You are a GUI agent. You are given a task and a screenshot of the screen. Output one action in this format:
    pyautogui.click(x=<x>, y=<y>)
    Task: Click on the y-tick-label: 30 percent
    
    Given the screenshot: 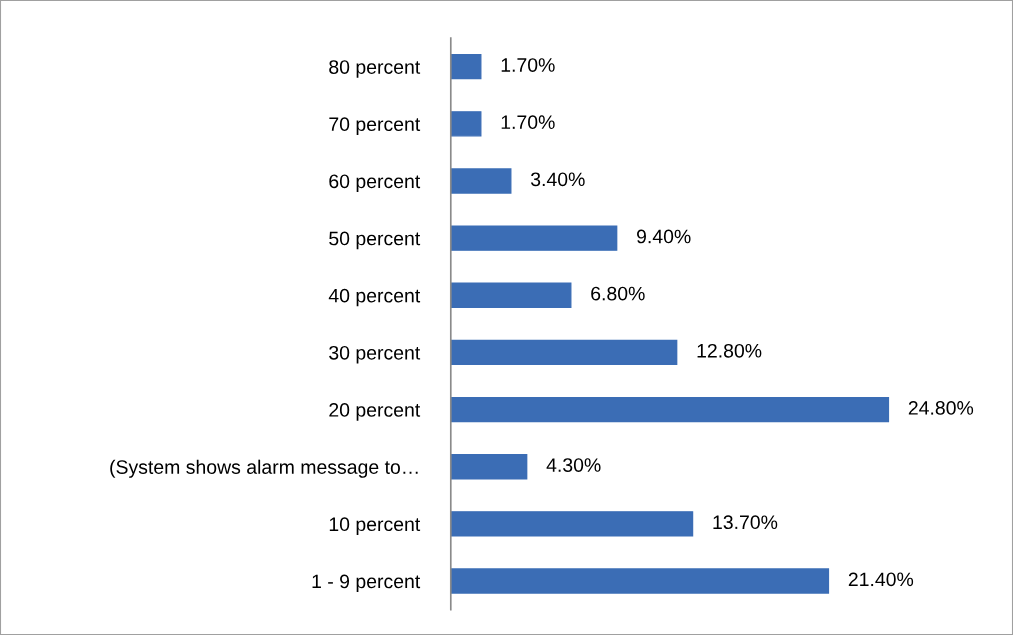 What is the action you would take?
    pyautogui.click(x=375, y=354)
    